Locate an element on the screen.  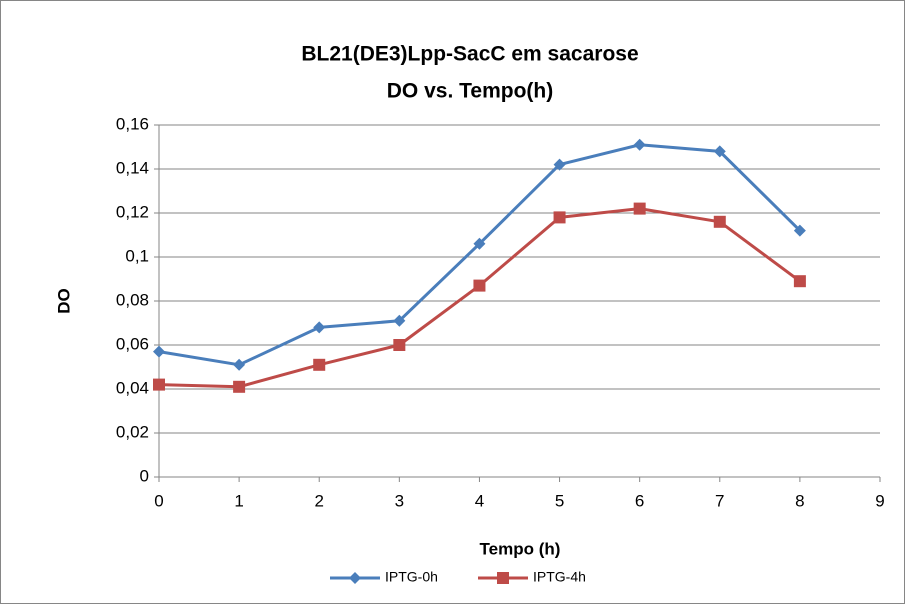
x-tick-label: 2 is located at coordinates (318, 500).